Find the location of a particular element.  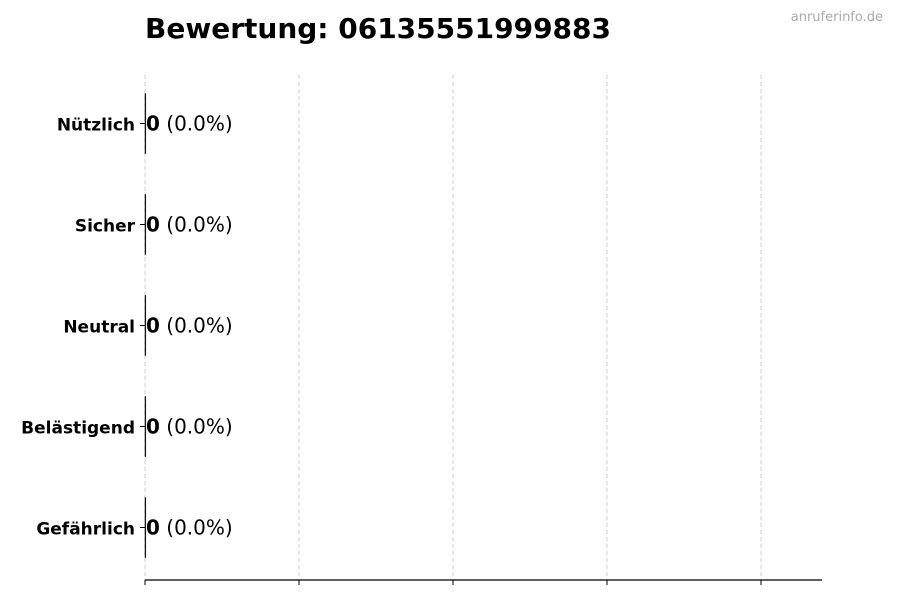

category-label: Neutral is located at coordinates (99, 328).